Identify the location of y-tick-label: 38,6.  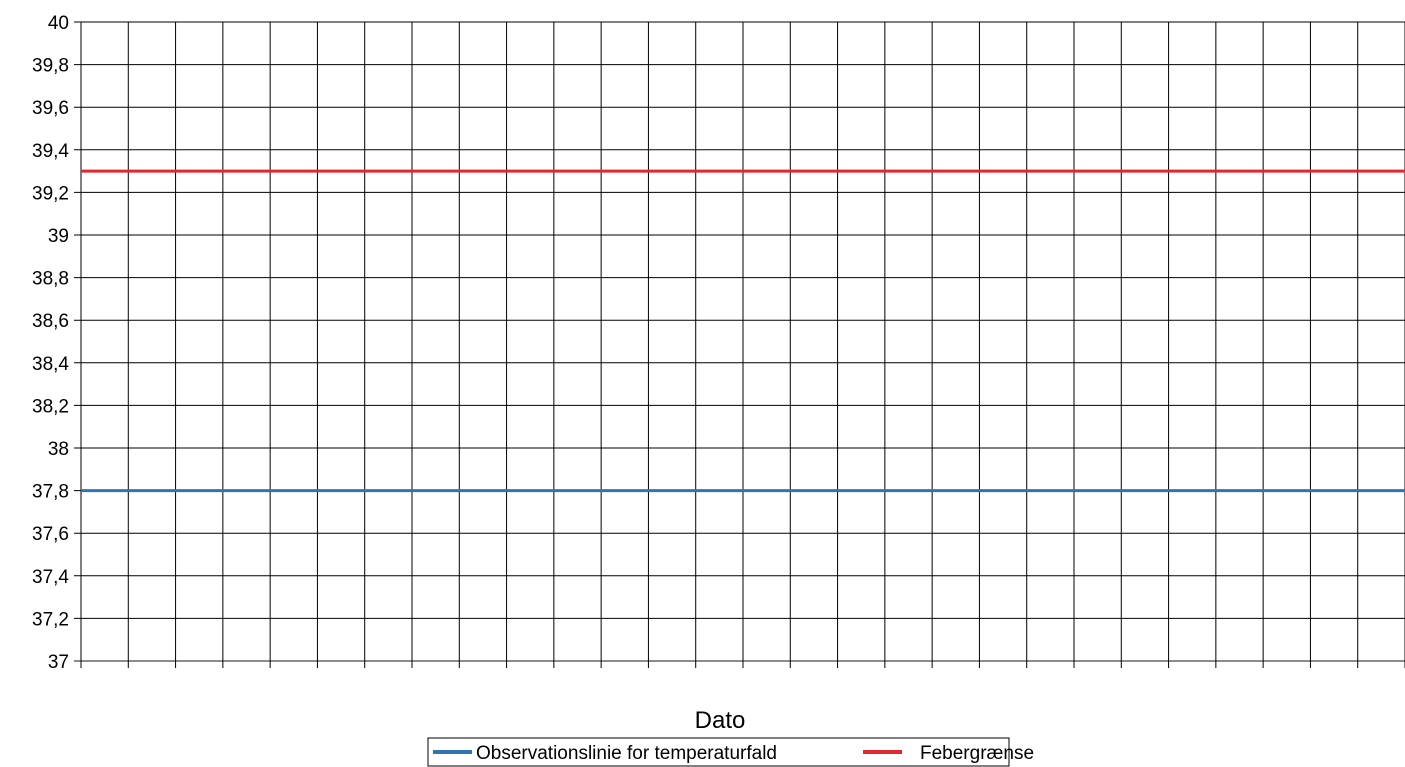
(50, 321).